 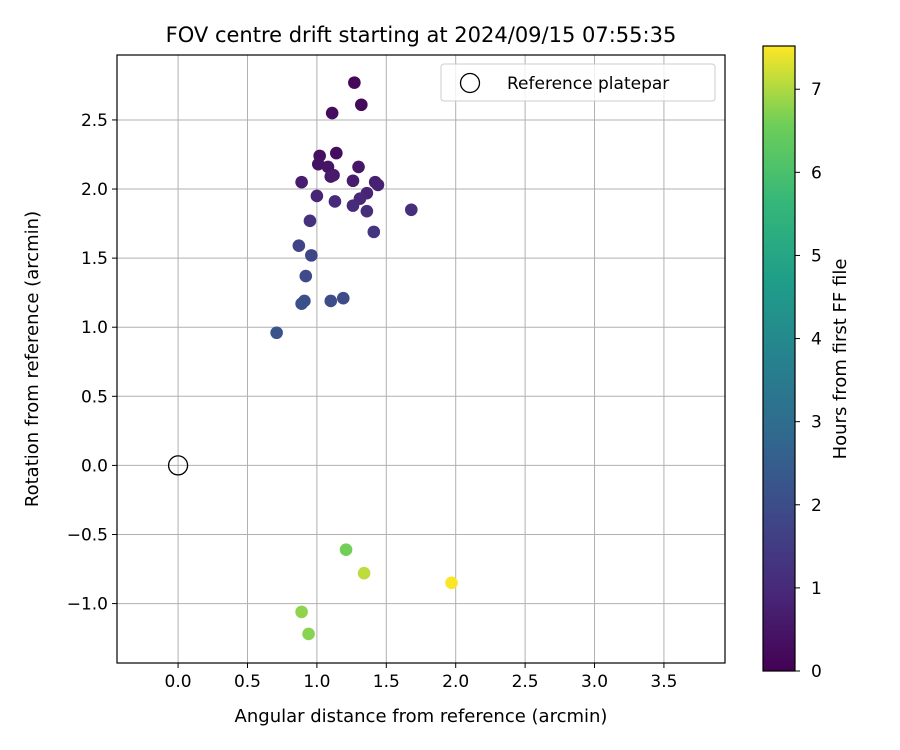 I want to click on colorbar-tick-label: 1, so click(x=816, y=589).